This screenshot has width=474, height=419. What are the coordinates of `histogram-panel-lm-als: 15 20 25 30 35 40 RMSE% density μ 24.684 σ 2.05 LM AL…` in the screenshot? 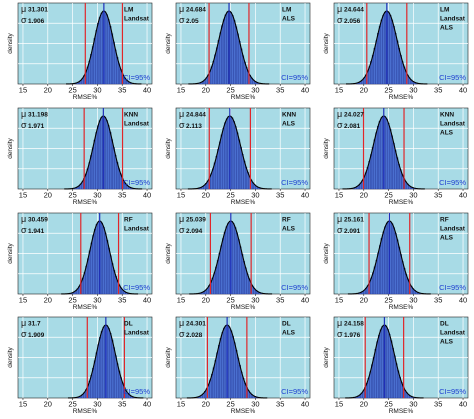 It's located at (237, 52).